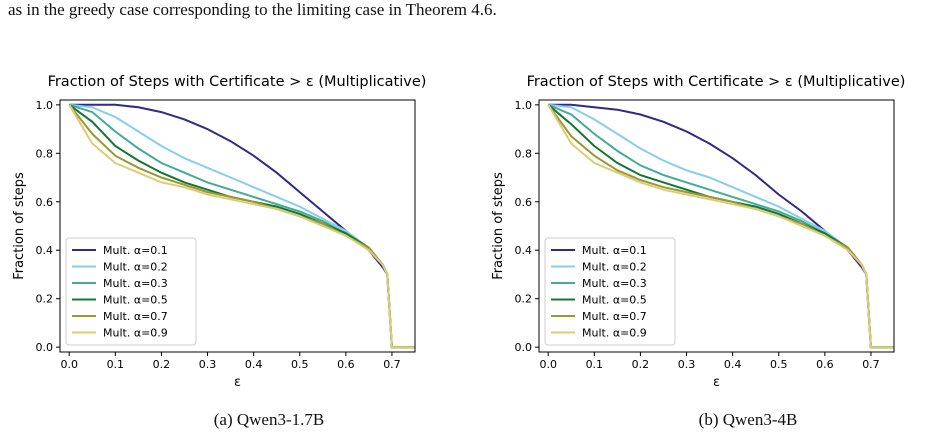 The image size is (943, 438). What do you see at coordinates (748, 419) in the screenshot?
I see `caption-b: (b) Qwen3-4B` at bounding box center [748, 419].